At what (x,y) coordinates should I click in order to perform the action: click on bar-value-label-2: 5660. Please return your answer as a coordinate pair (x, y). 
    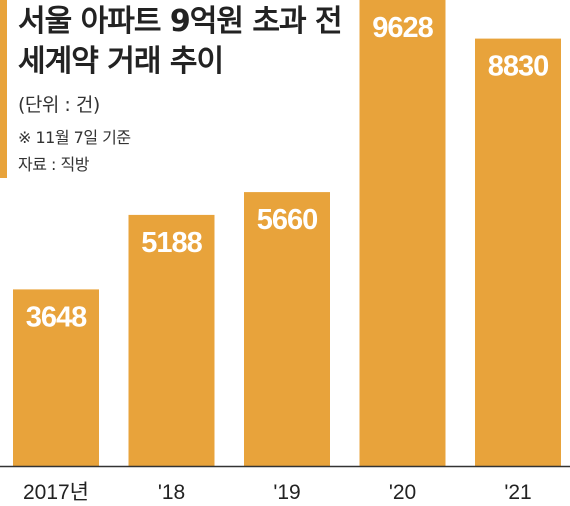
    Looking at the image, I should click on (287, 220).